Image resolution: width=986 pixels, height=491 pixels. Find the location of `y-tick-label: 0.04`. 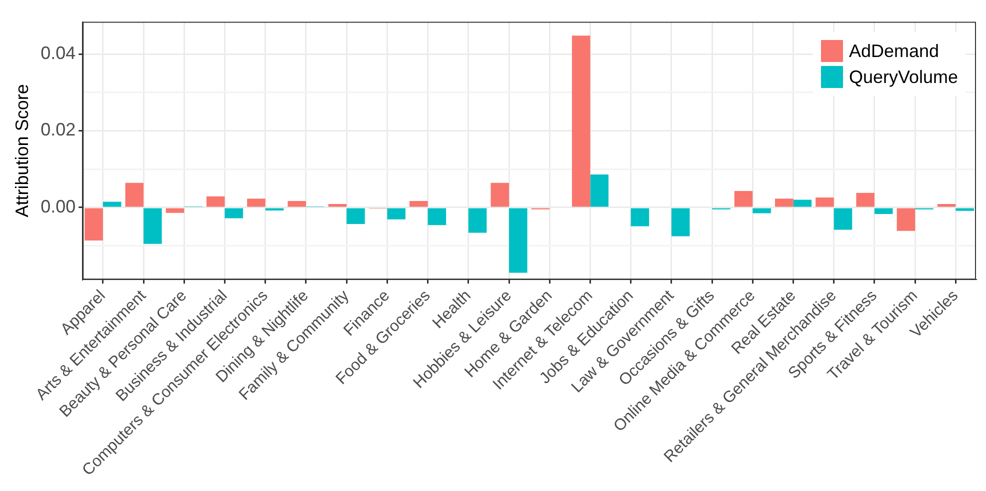

y-tick-label: 0.04 is located at coordinates (58, 52).